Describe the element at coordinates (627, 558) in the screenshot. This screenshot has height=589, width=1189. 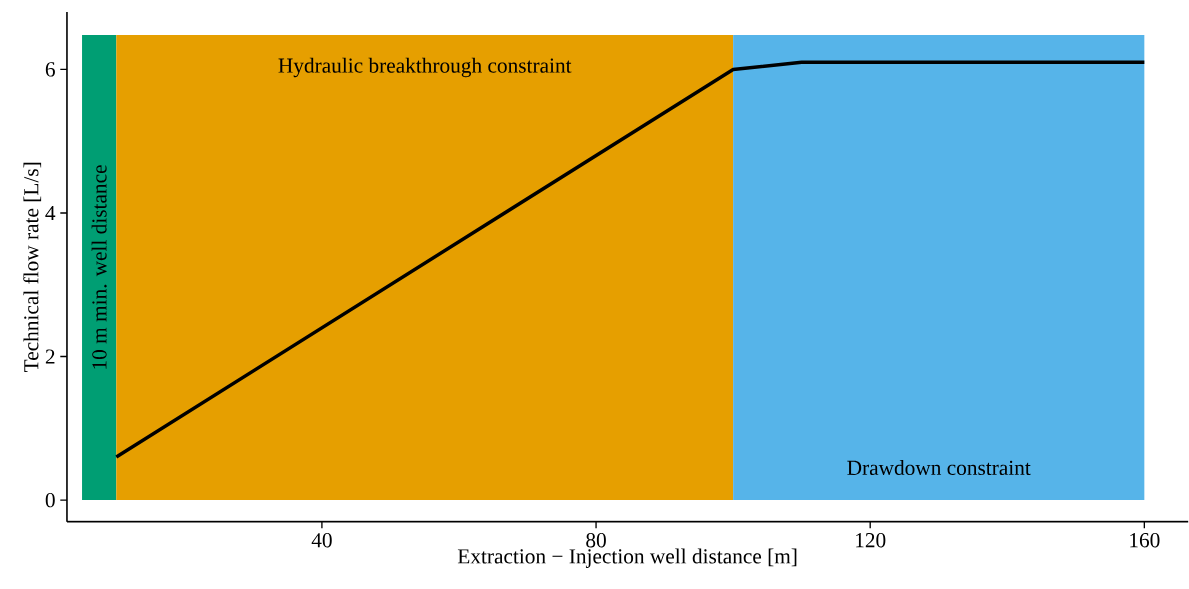
I see `x-axis-title: Extraction − Injection well distance [m]` at that location.